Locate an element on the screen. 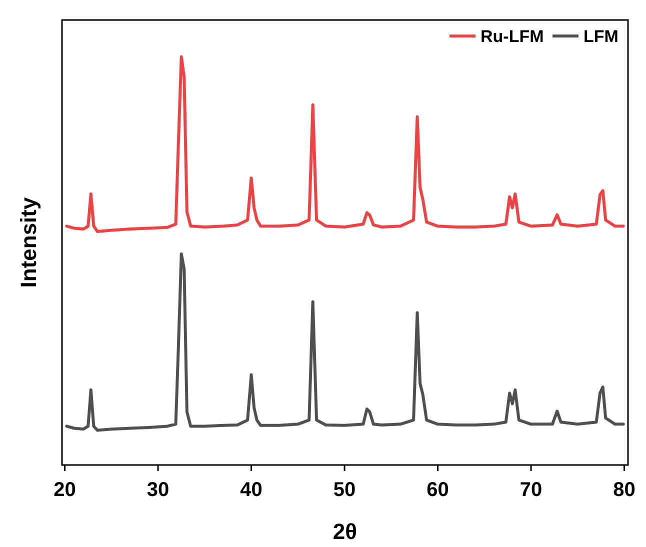 The width and height of the screenshot is (646, 547). x-tick-label: 50 is located at coordinates (344, 490).